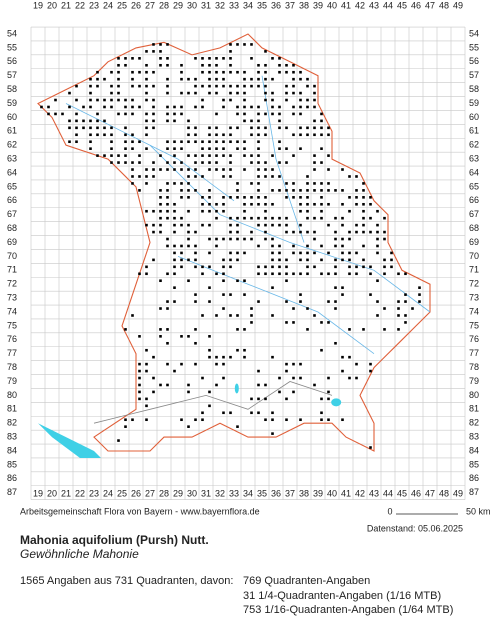 The height and width of the screenshot is (620, 500). I want to click on row-label: 80, so click(474, 395).